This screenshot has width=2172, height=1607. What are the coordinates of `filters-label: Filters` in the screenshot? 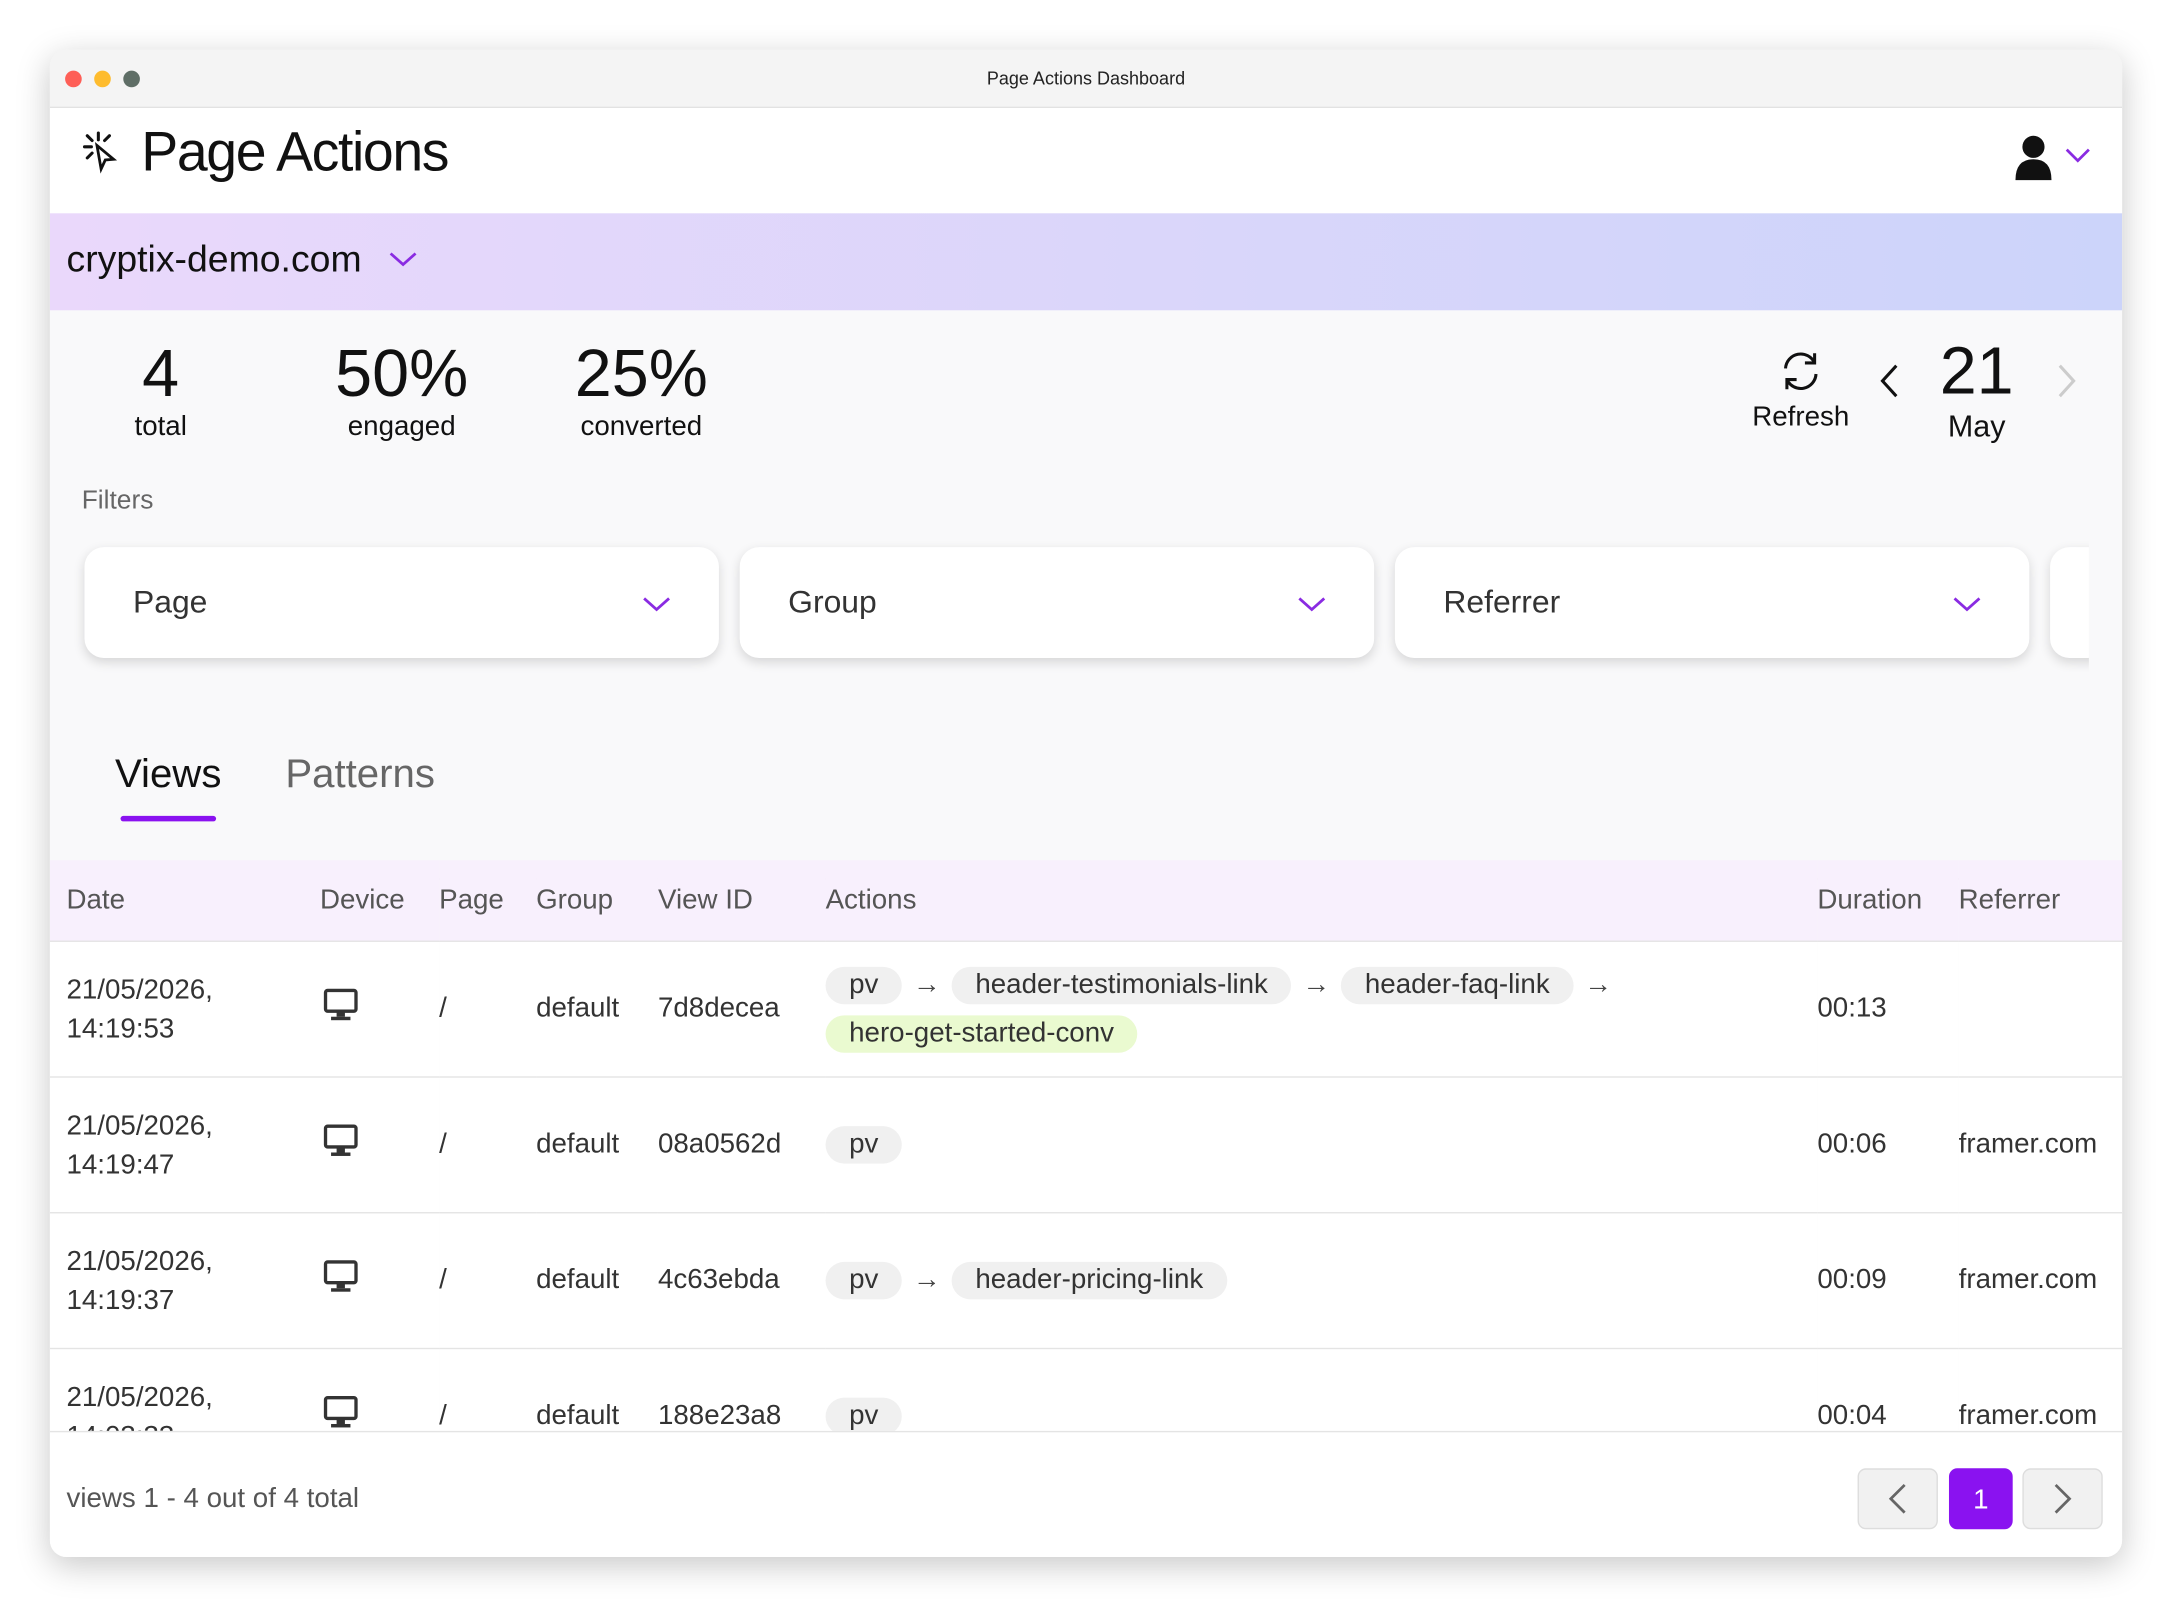 It's located at (117, 501).